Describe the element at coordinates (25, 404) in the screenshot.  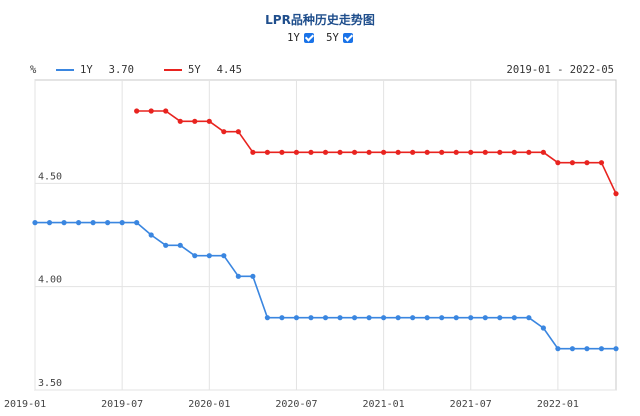
I see `x-tick-label: 2019-01` at that location.